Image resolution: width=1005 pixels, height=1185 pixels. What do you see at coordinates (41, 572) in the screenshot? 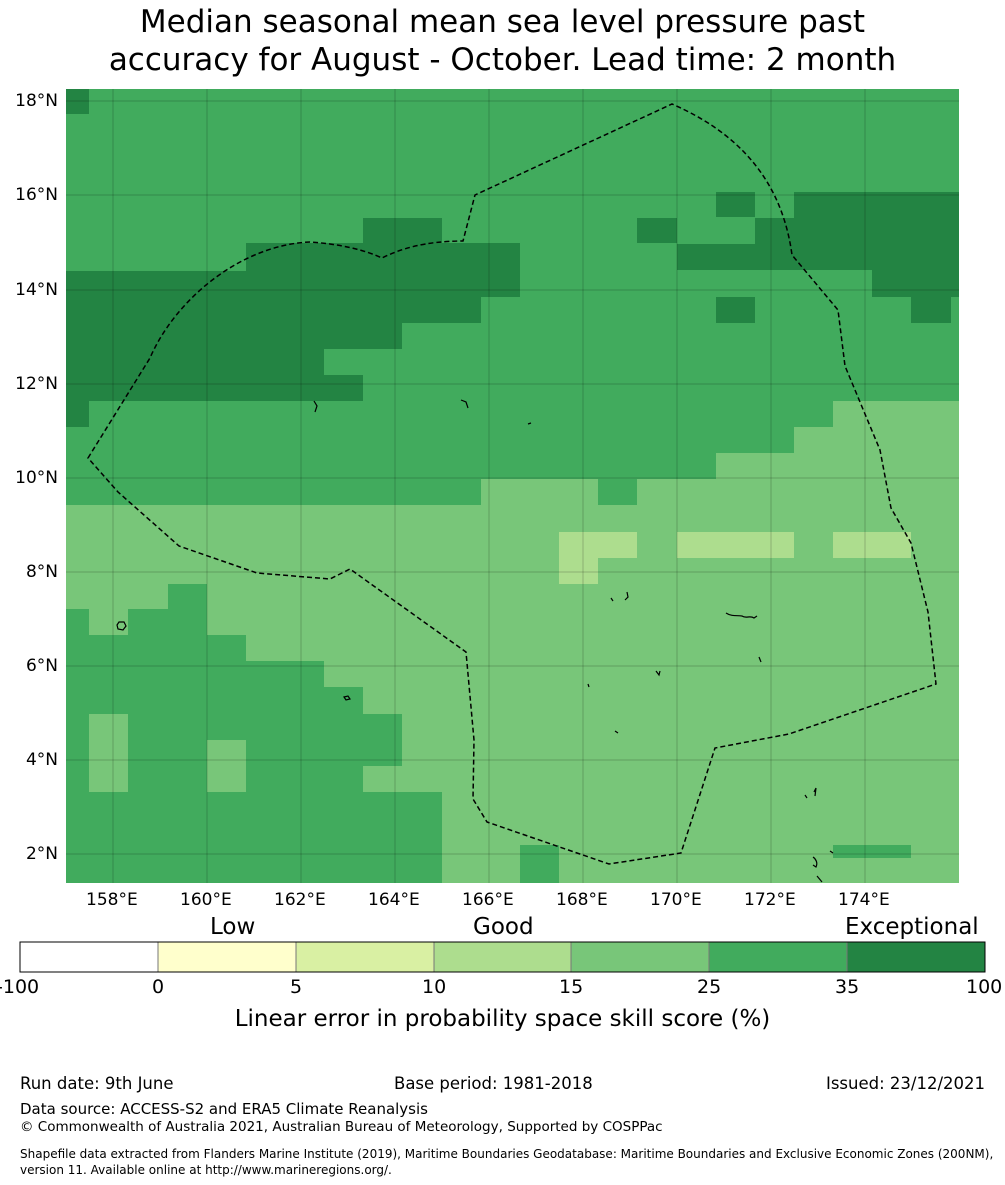
I see `lat-label: 8°N` at bounding box center [41, 572].